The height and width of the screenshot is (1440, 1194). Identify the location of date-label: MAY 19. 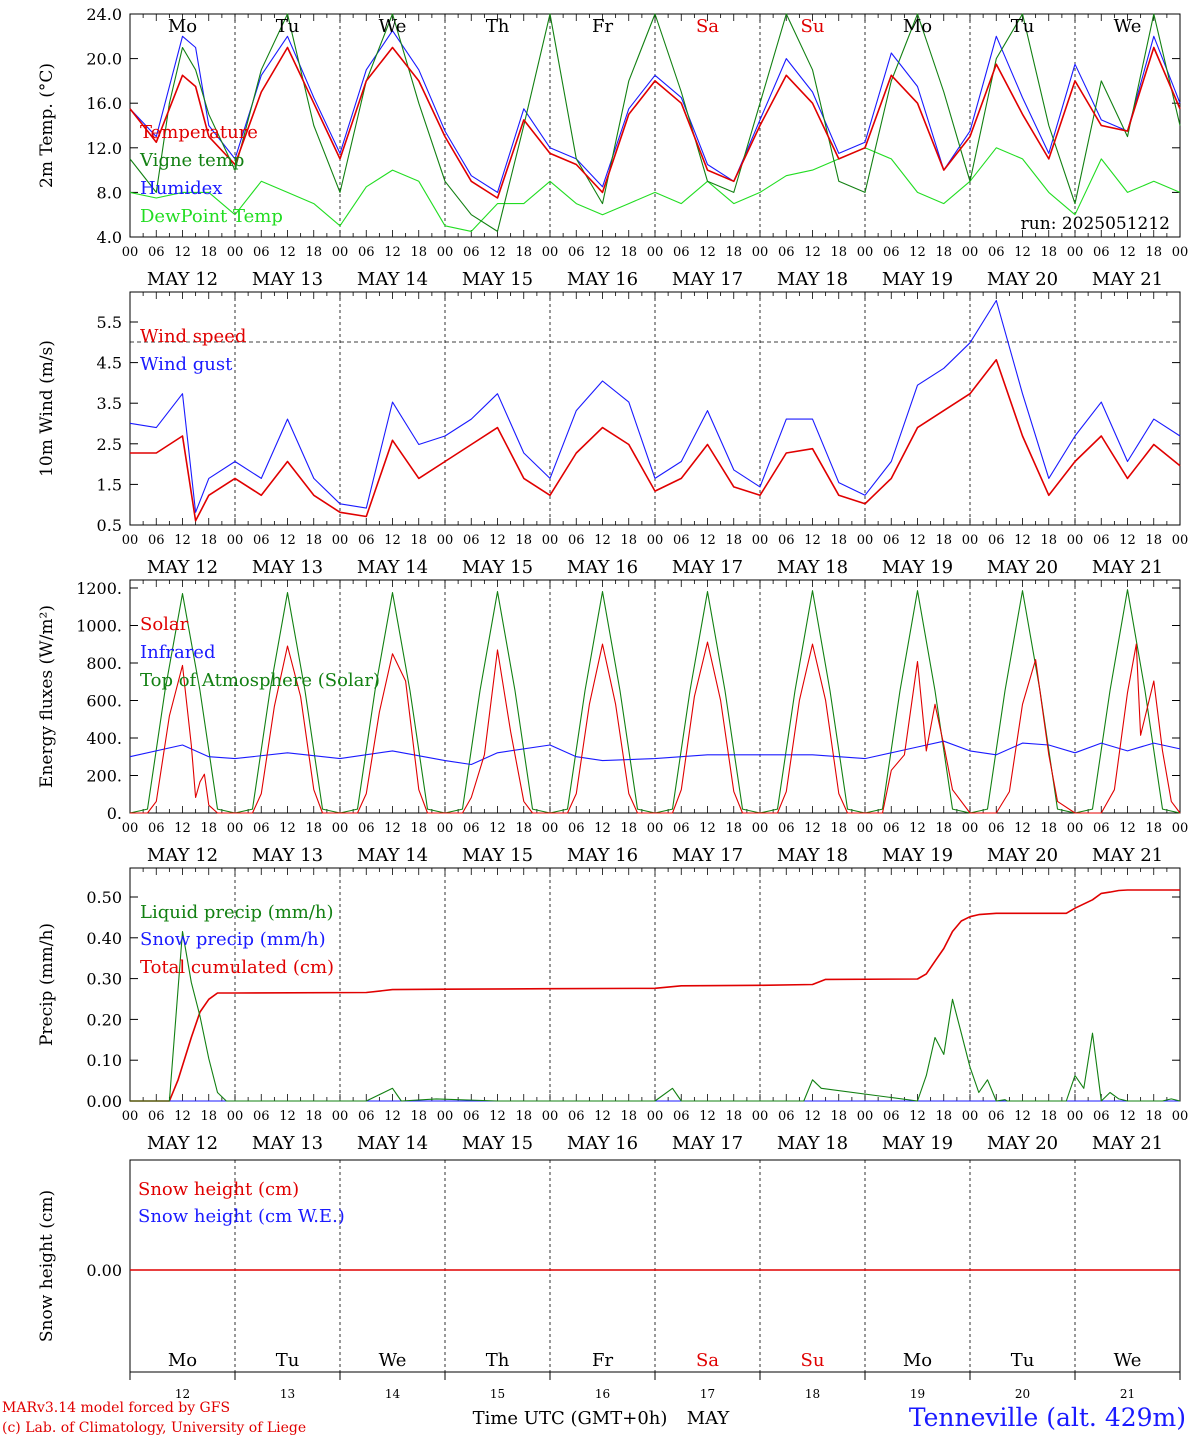
(917, 855).